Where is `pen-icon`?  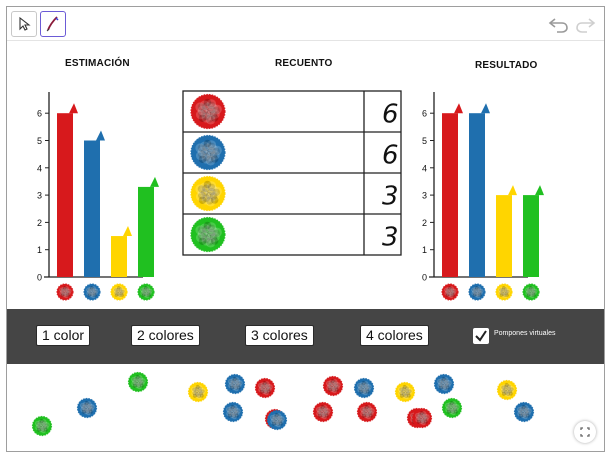 pen-icon is located at coordinates (52, 24).